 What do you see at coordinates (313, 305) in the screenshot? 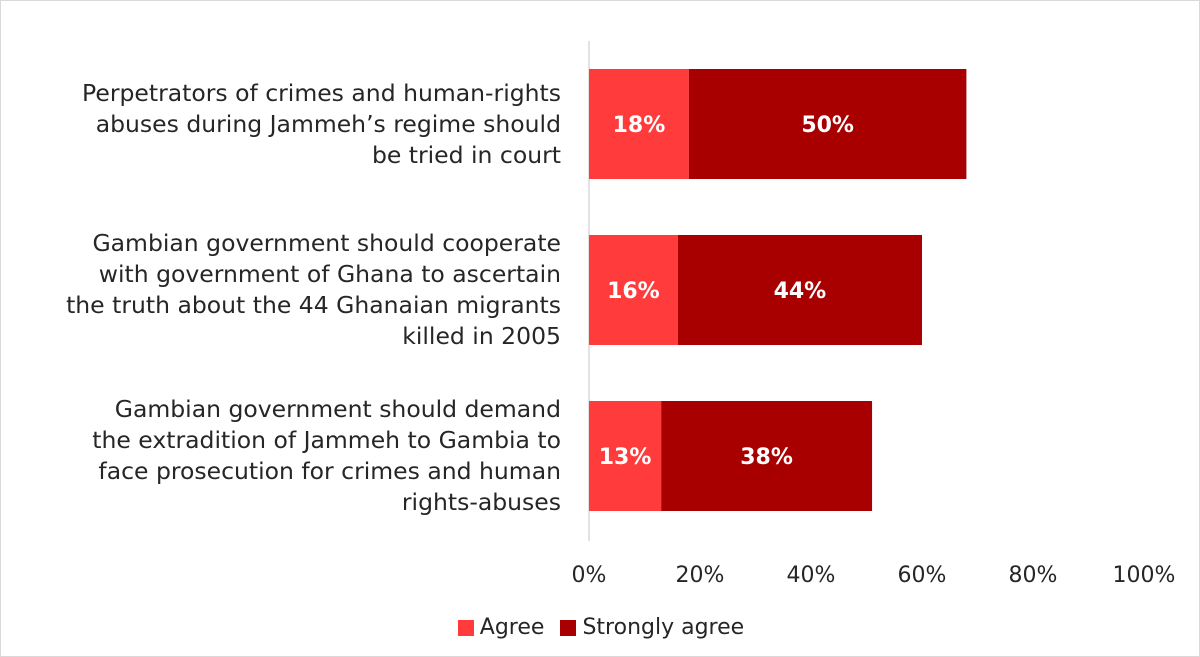
I see `category-label-line: the truth about the 44 Ghanaian migrants` at bounding box center [313, 305].